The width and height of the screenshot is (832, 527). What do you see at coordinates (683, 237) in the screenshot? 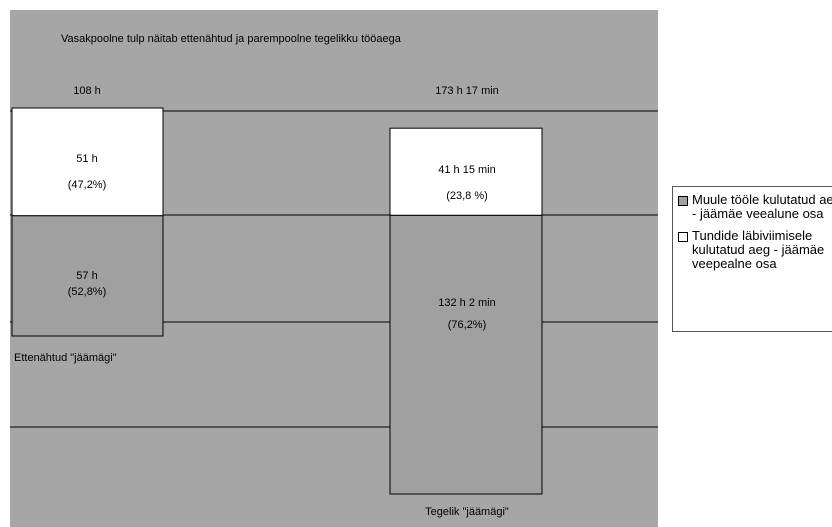
I see `legend-swatch-above-water` at bounding box center [683, 237].